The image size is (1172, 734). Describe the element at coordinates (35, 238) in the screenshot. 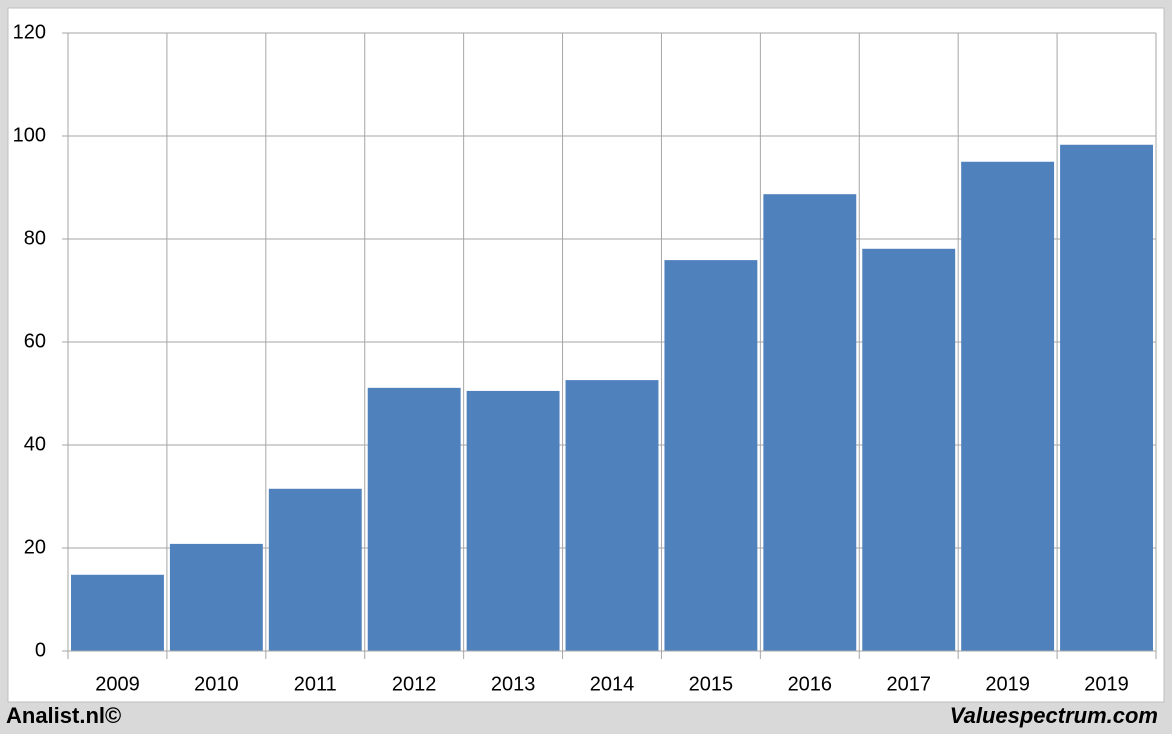

I see `y-tick-label: 80` at that location.